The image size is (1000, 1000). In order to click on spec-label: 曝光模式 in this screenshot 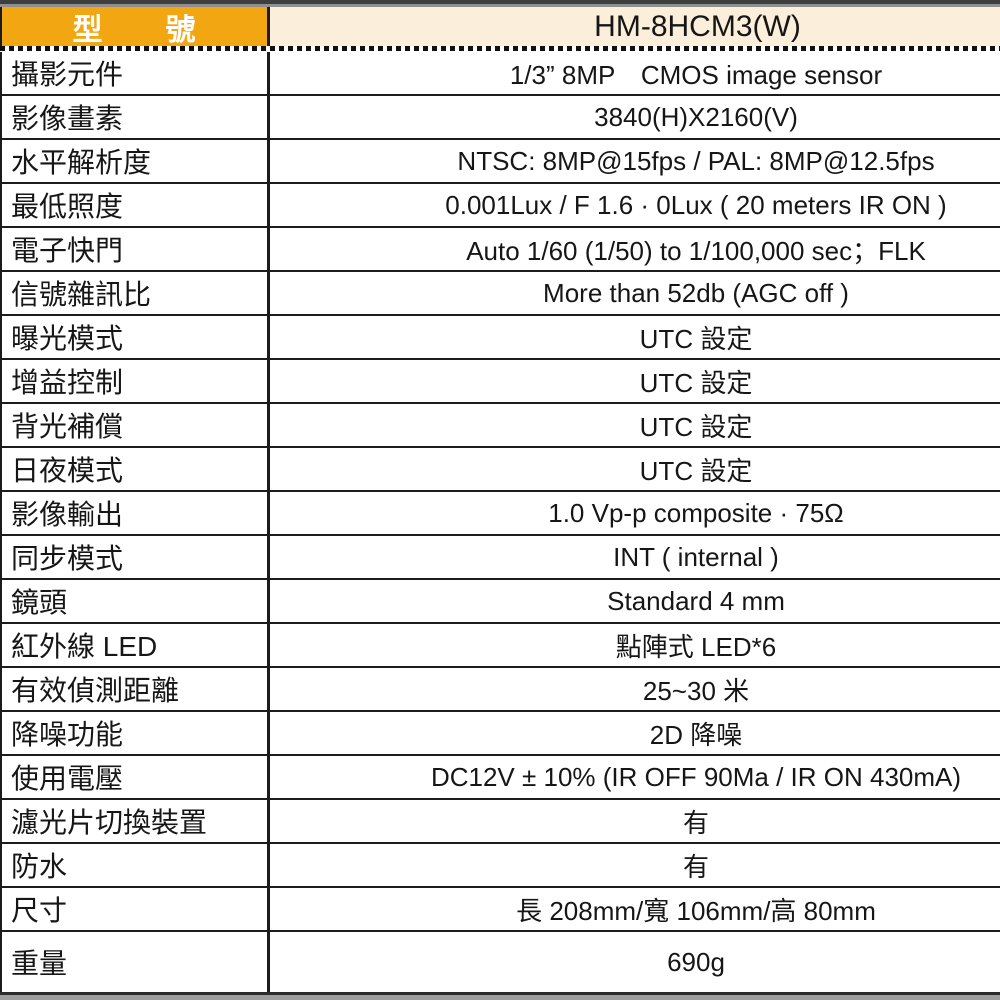, I will do `click(67, 338)`.